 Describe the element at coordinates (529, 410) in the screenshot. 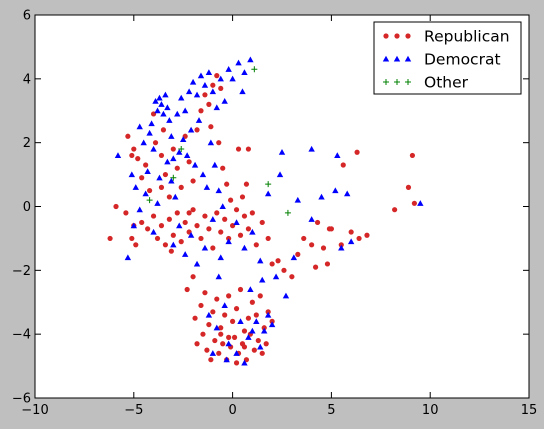

I see `x-tick-label: 15` at that location.